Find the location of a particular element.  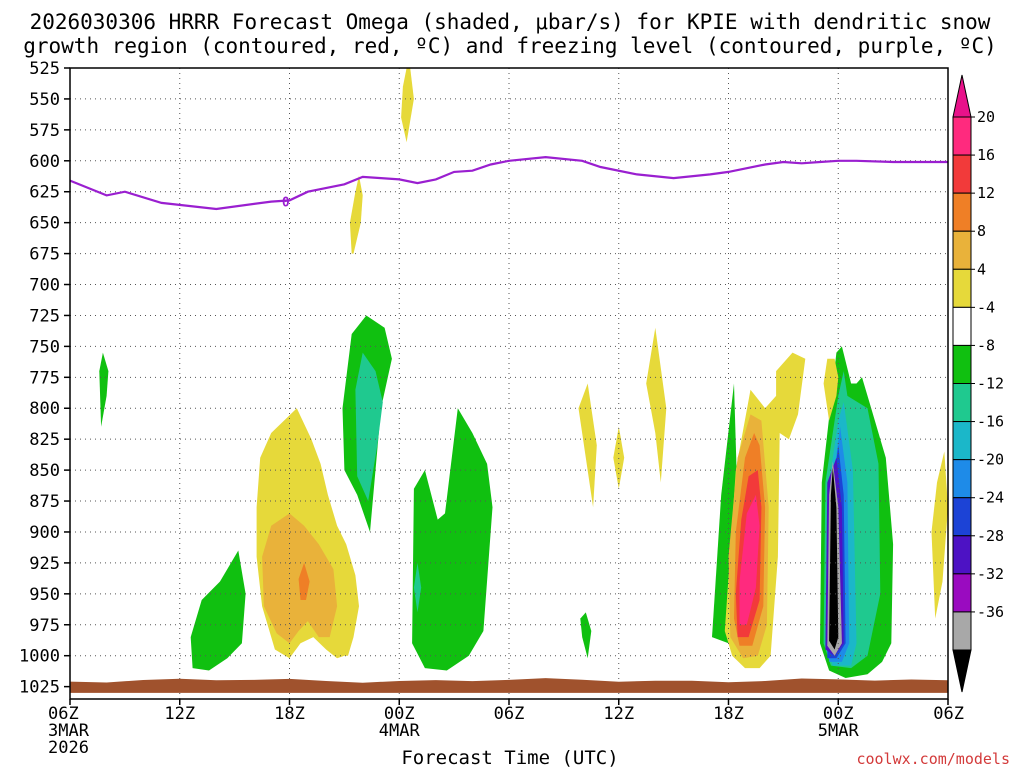

y-tick-label: 775 is located at coordinates (44, 378).